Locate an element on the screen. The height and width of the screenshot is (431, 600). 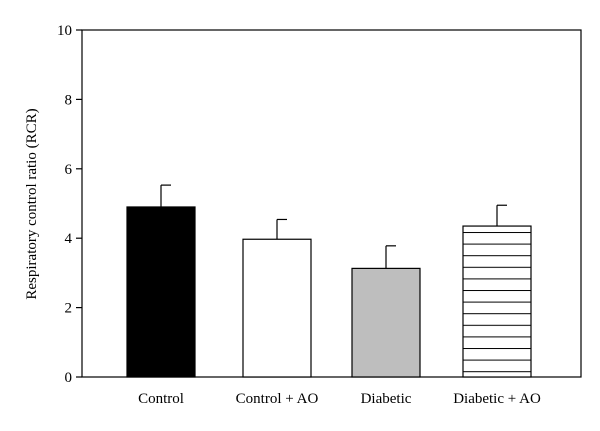
x-category-label: Diabetic is located at coordinates (386, 399).